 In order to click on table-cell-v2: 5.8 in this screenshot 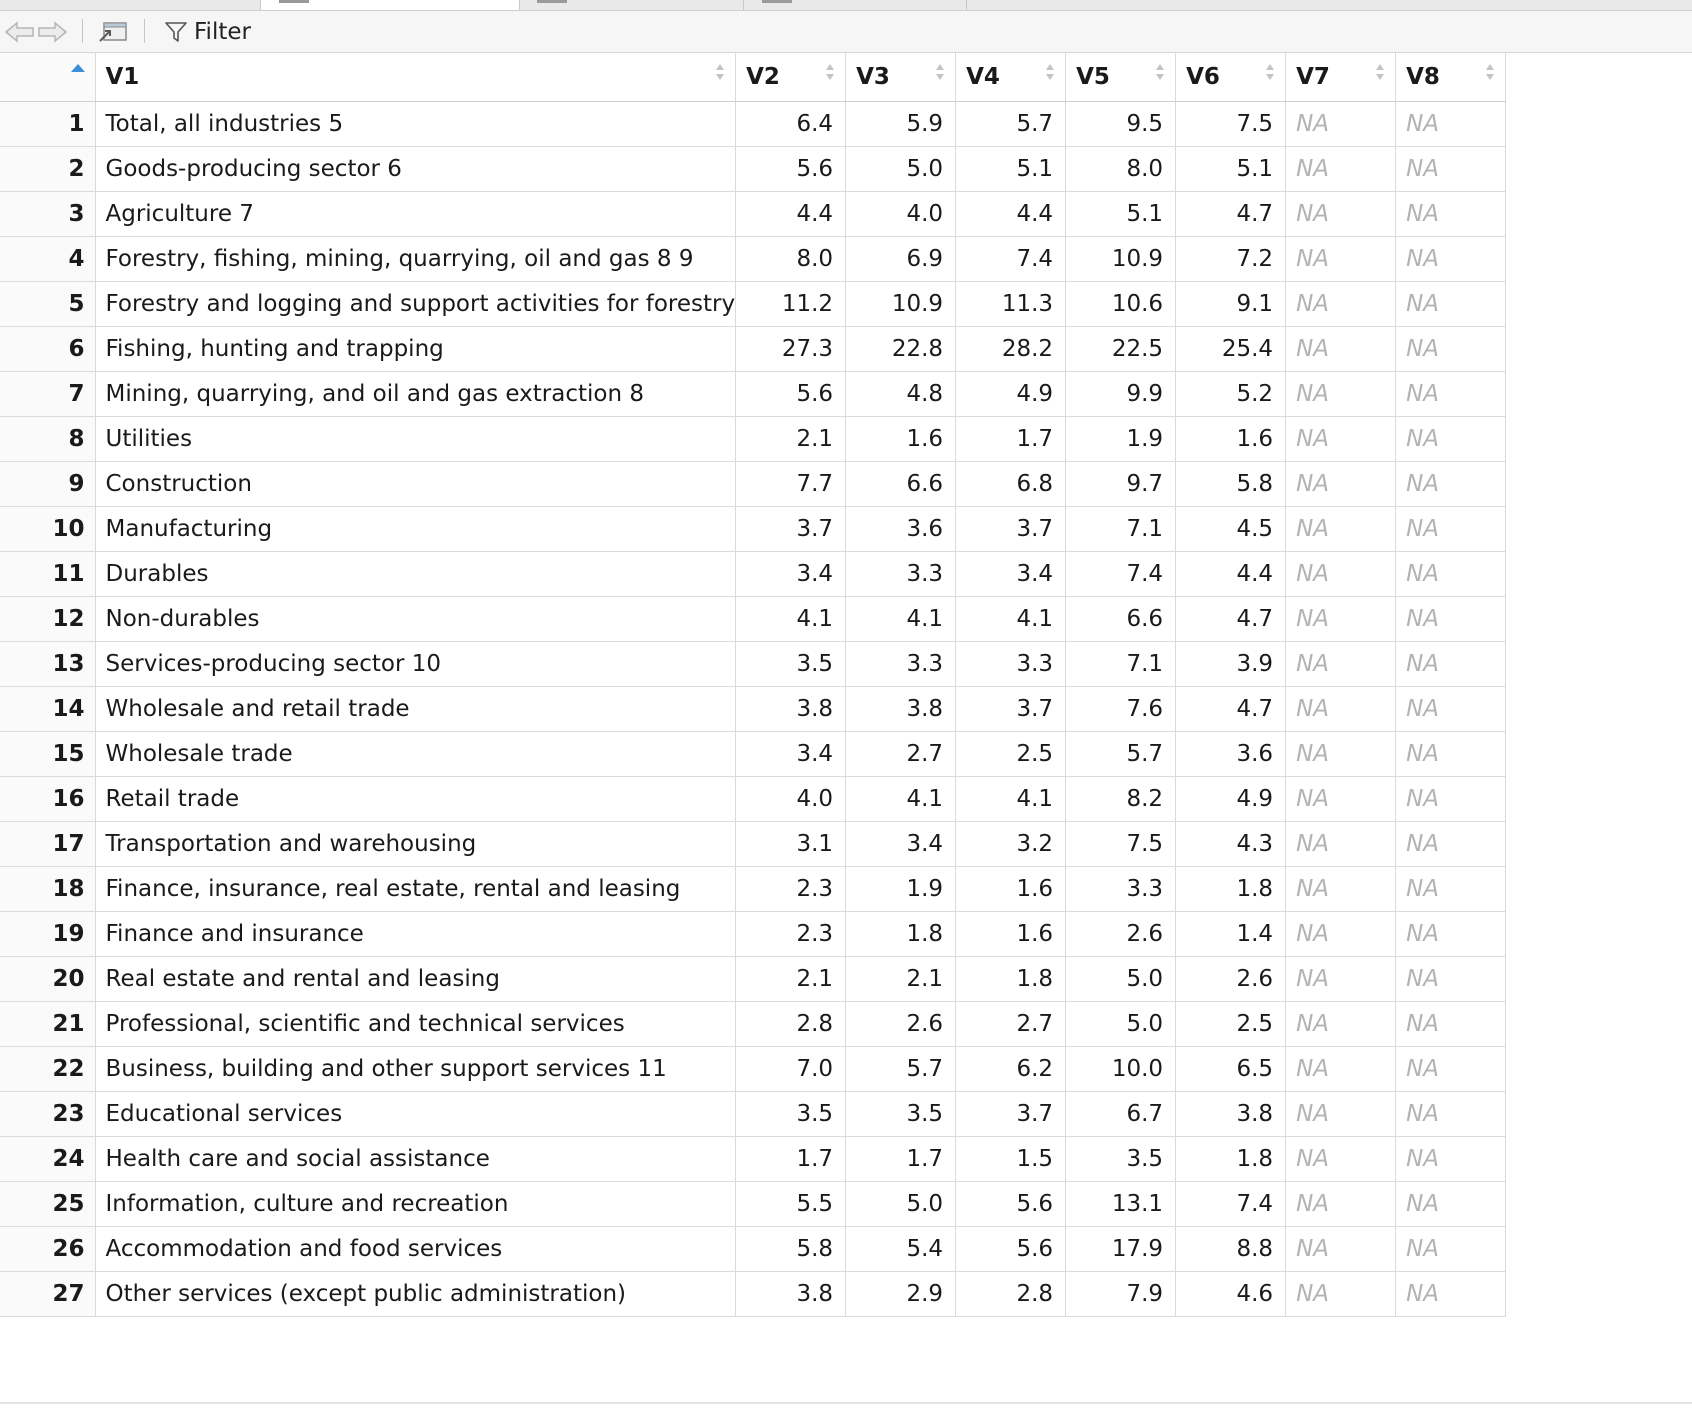, I will do `click(791, 1249)`.